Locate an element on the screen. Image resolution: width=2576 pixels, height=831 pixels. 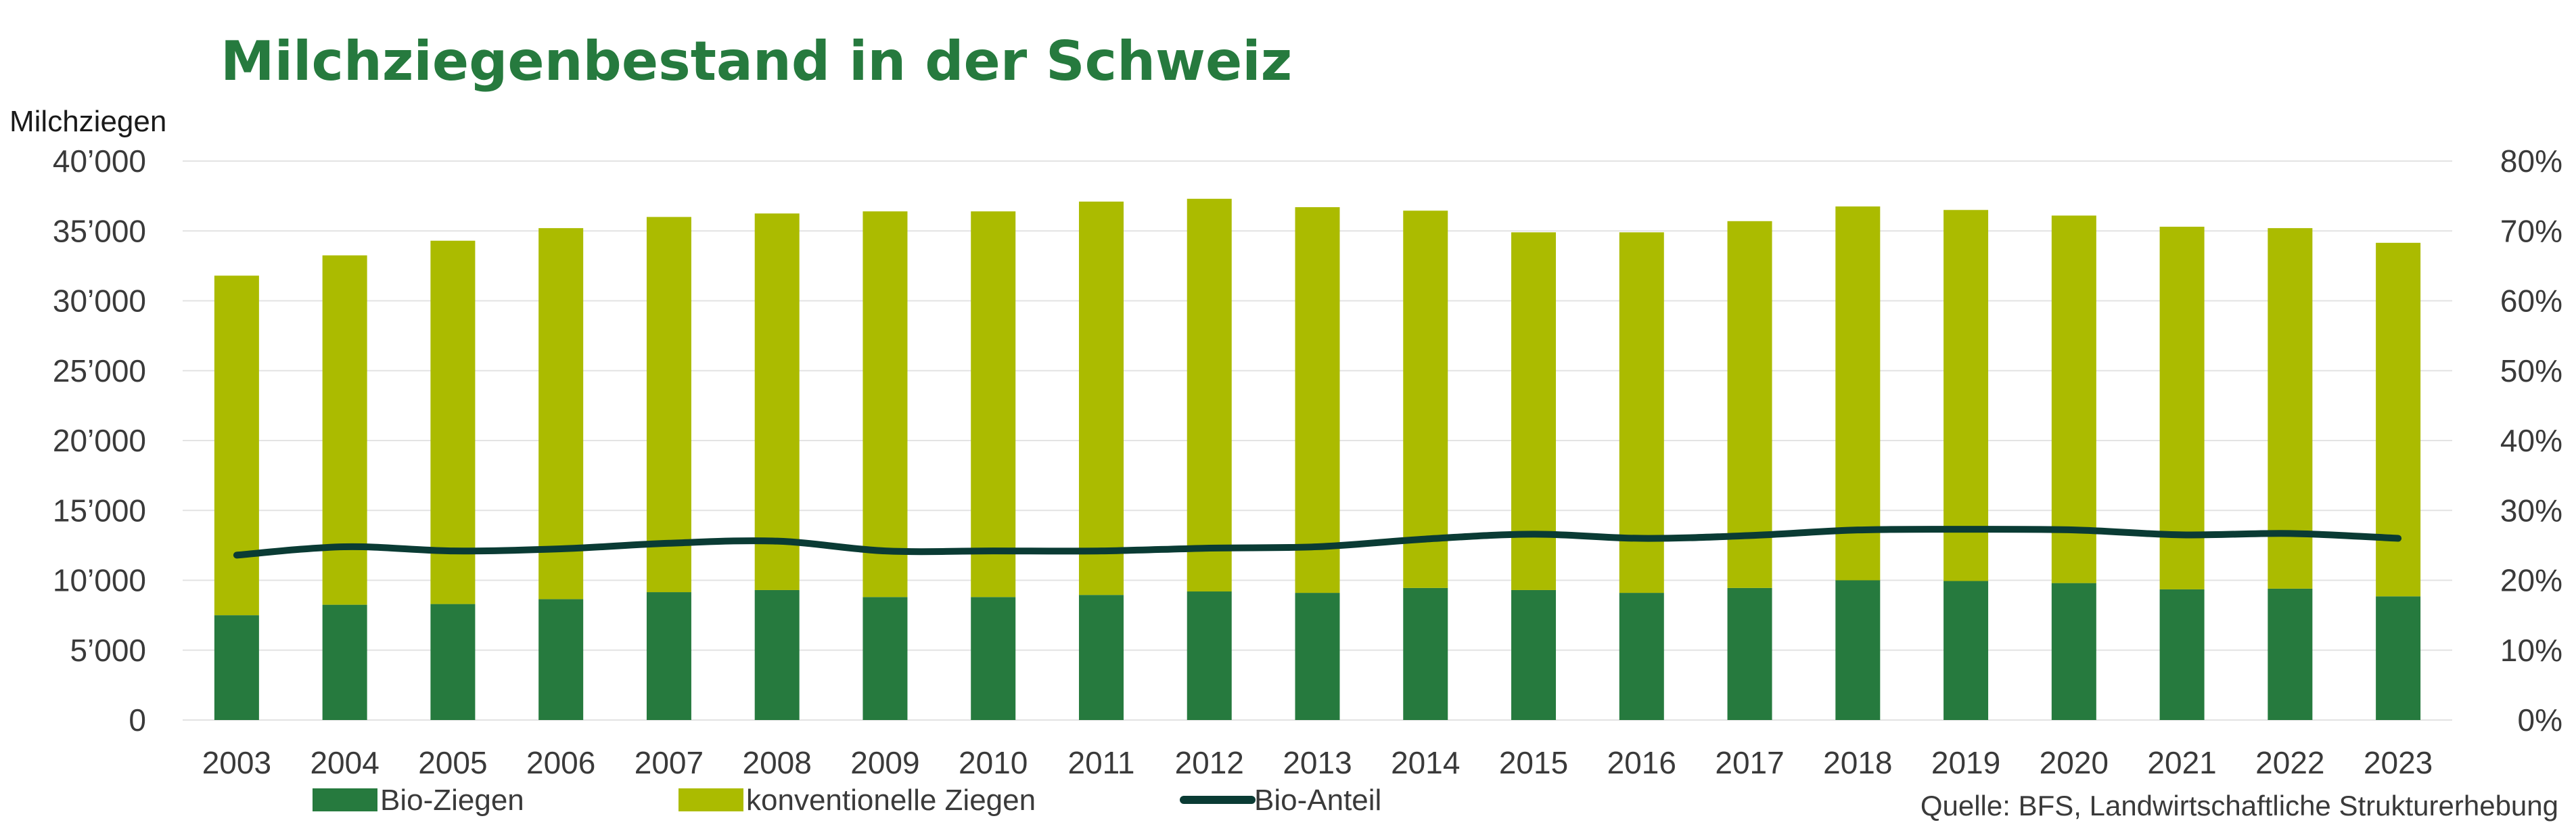
x-tick-label: 2019 is located at coordinates (1965, 762).